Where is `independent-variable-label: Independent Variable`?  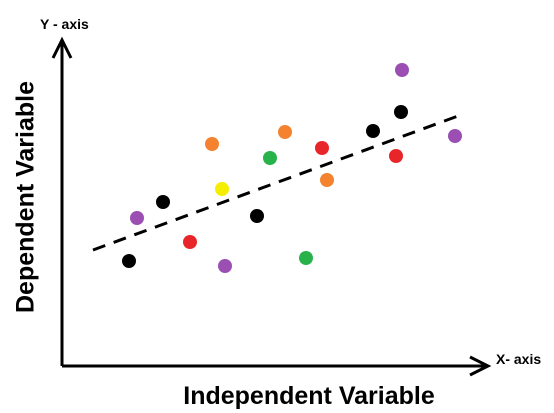 independent-variable-label: Independent Variable is located at coordinates (309, 396).